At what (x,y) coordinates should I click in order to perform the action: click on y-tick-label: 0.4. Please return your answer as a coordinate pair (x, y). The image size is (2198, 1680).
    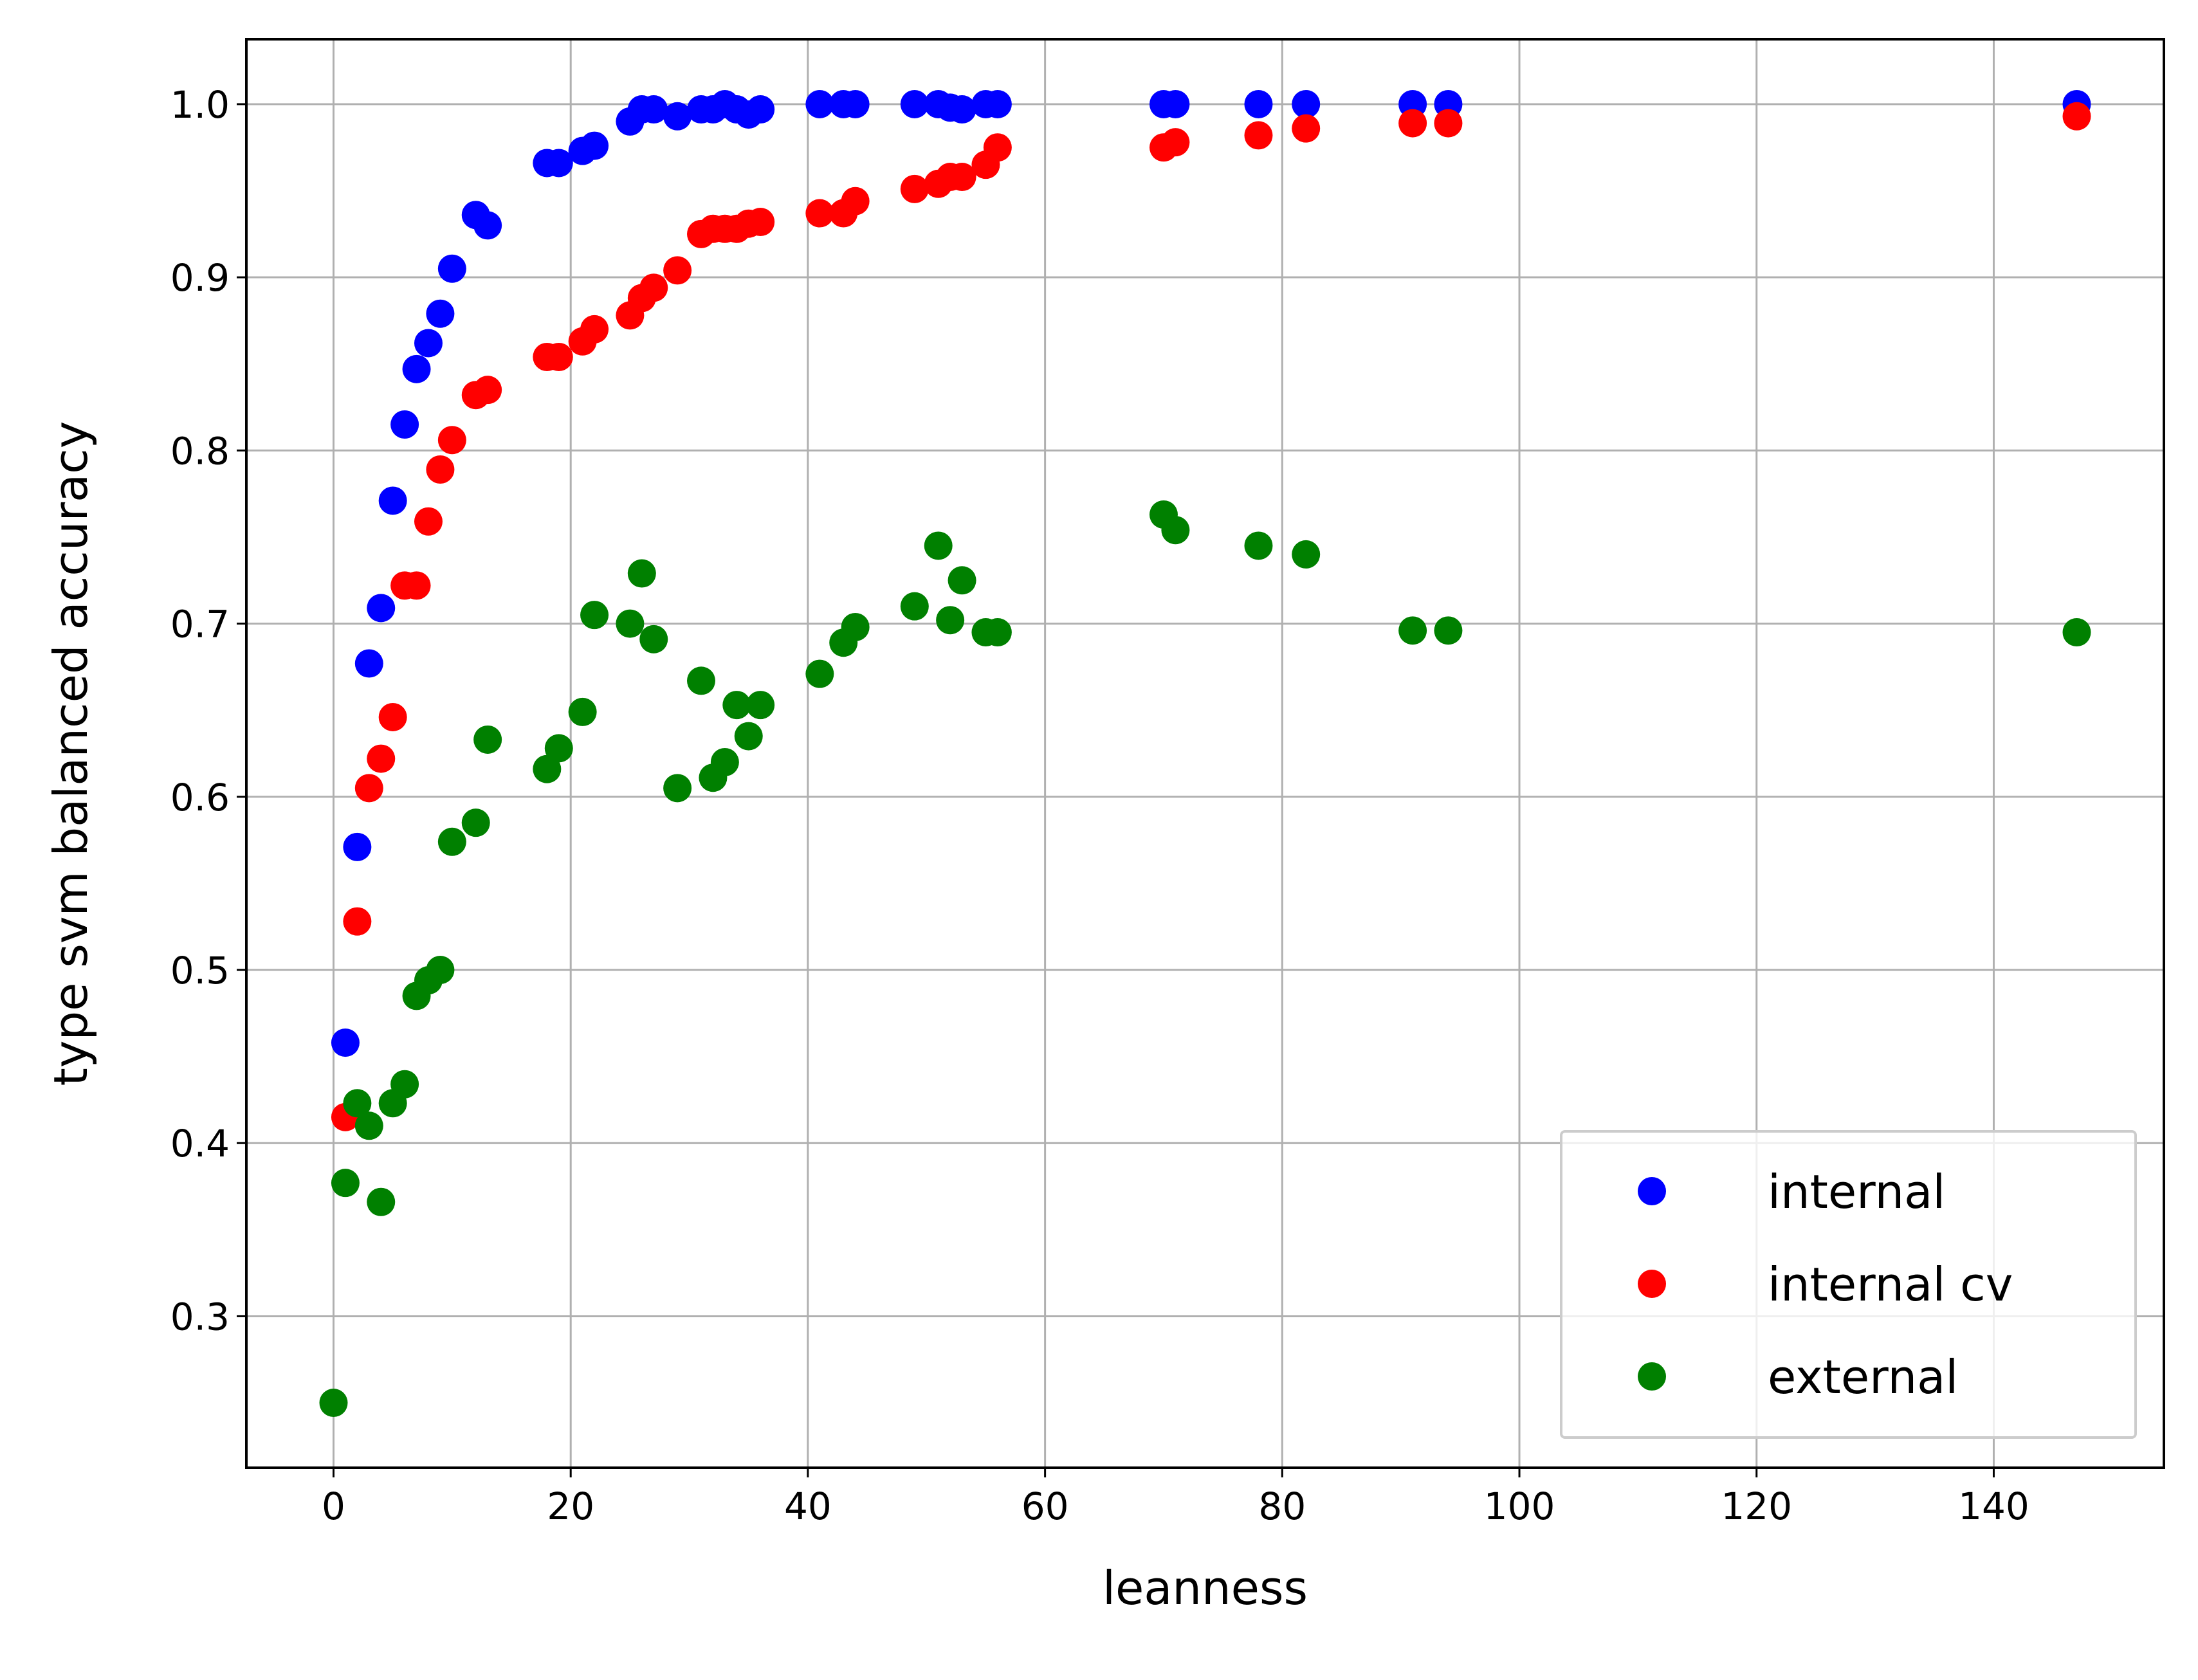
    Looking at the image, I should click on (200, 1143).